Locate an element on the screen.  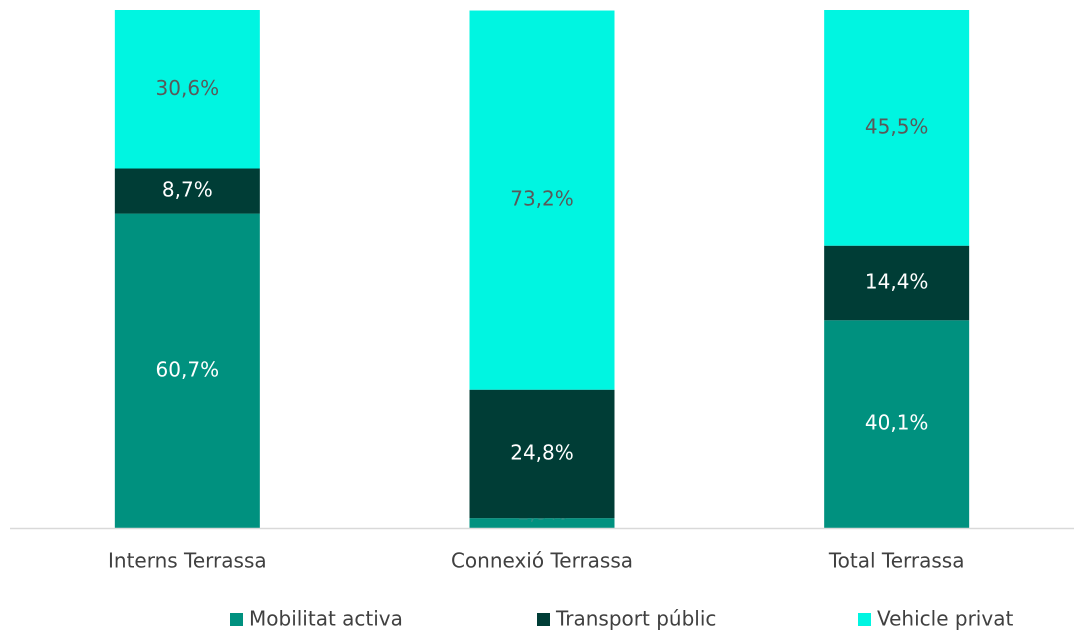
data-label: 30,6% is located at coordinates (188, 88).